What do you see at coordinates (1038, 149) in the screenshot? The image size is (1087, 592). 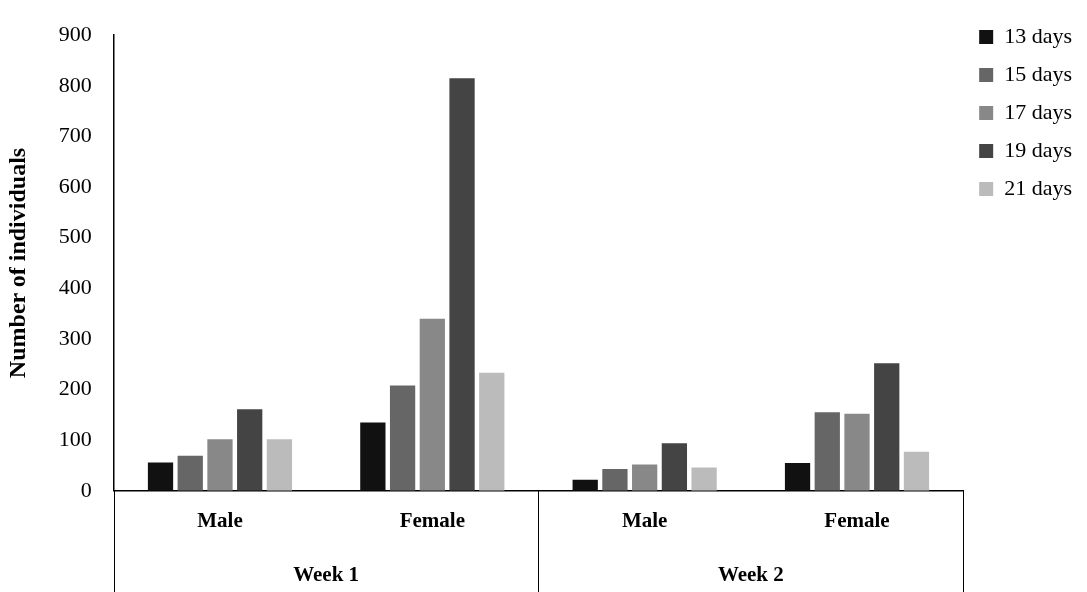 I see `legend-label: 19 days` at bounding box center [1038, 149].